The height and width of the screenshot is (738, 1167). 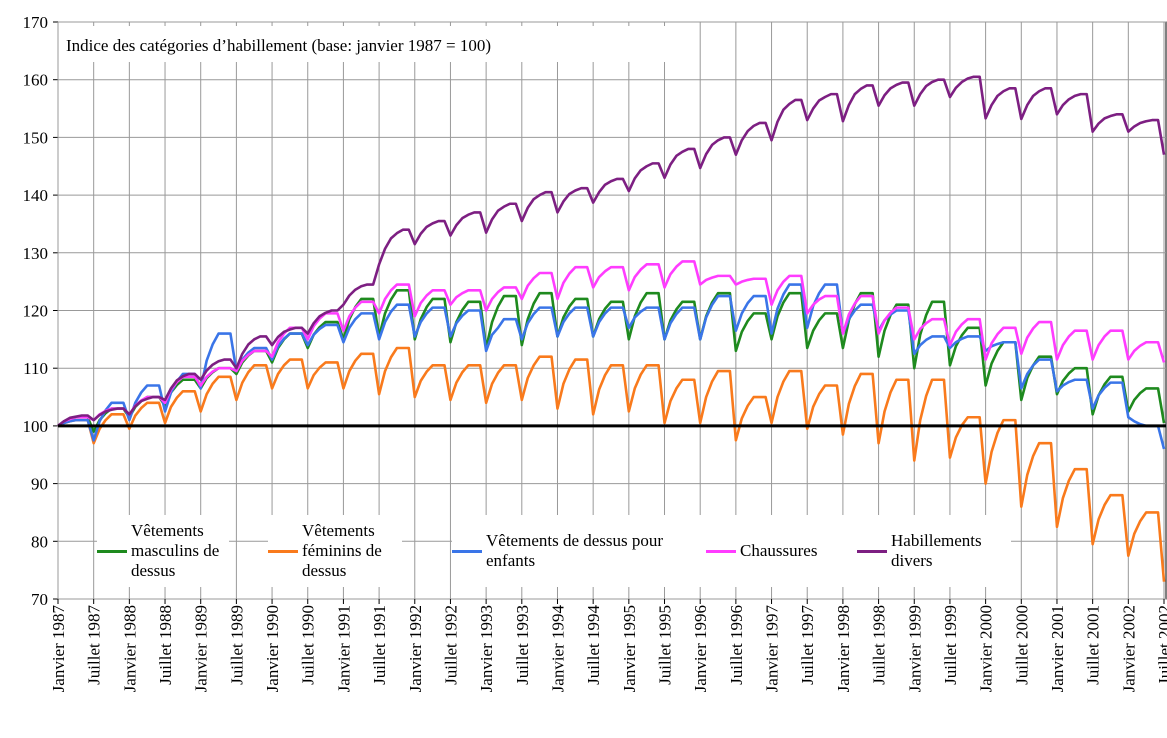 I want to click on y-tick-label: 70, so click(x=39, y=599).